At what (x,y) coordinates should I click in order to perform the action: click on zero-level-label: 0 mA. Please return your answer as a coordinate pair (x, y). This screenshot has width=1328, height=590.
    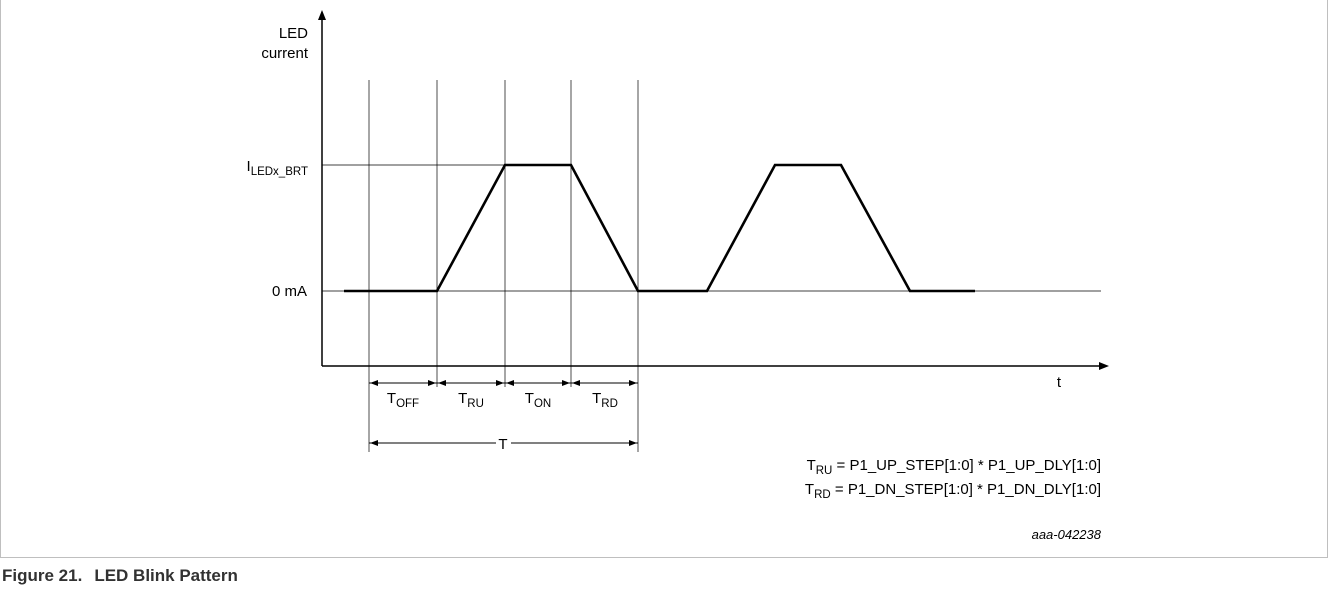
    Looking at the image, I should click on (289, 291).